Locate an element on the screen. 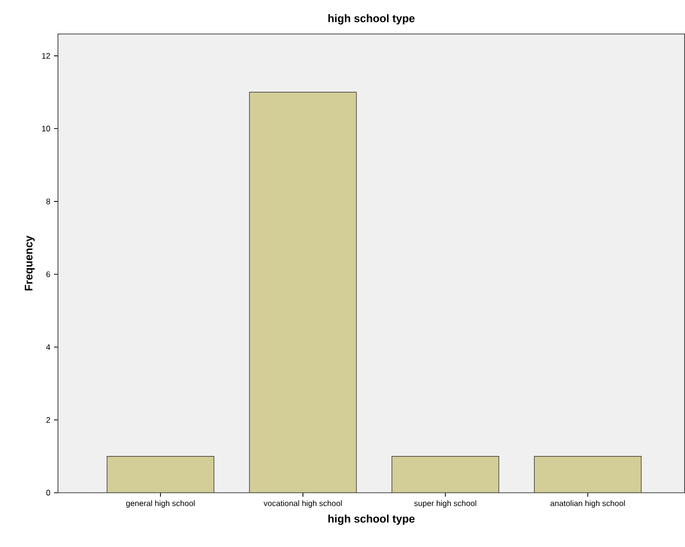  y-axis-title: Frequency is located at coordinates (29, 263).